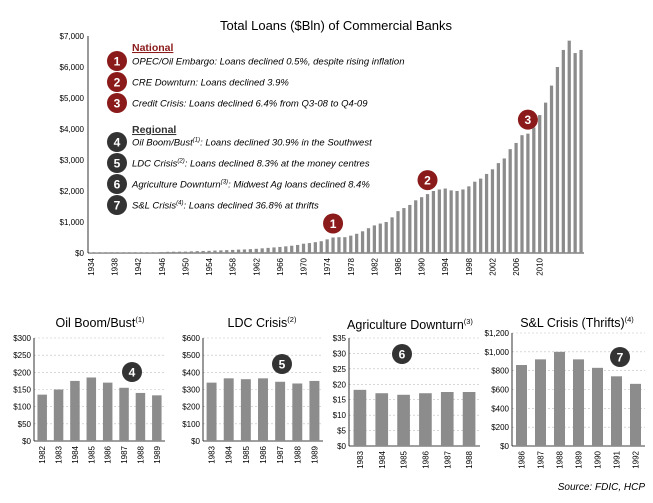 This screenshot has height=503, width=653. I want to click on panel-x-tick-label: 1989, so click(579, 459).